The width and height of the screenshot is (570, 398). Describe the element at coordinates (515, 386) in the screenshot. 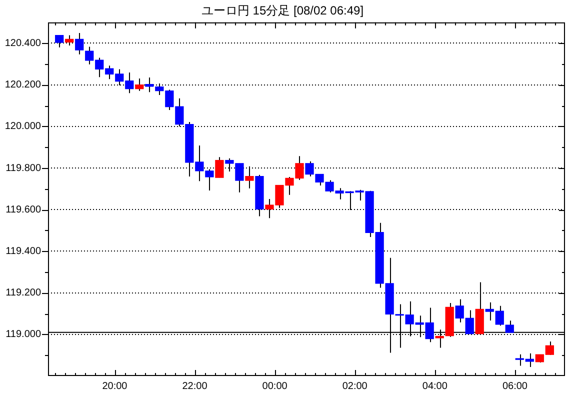

I see `x-tick-label: 06:00` at that location.